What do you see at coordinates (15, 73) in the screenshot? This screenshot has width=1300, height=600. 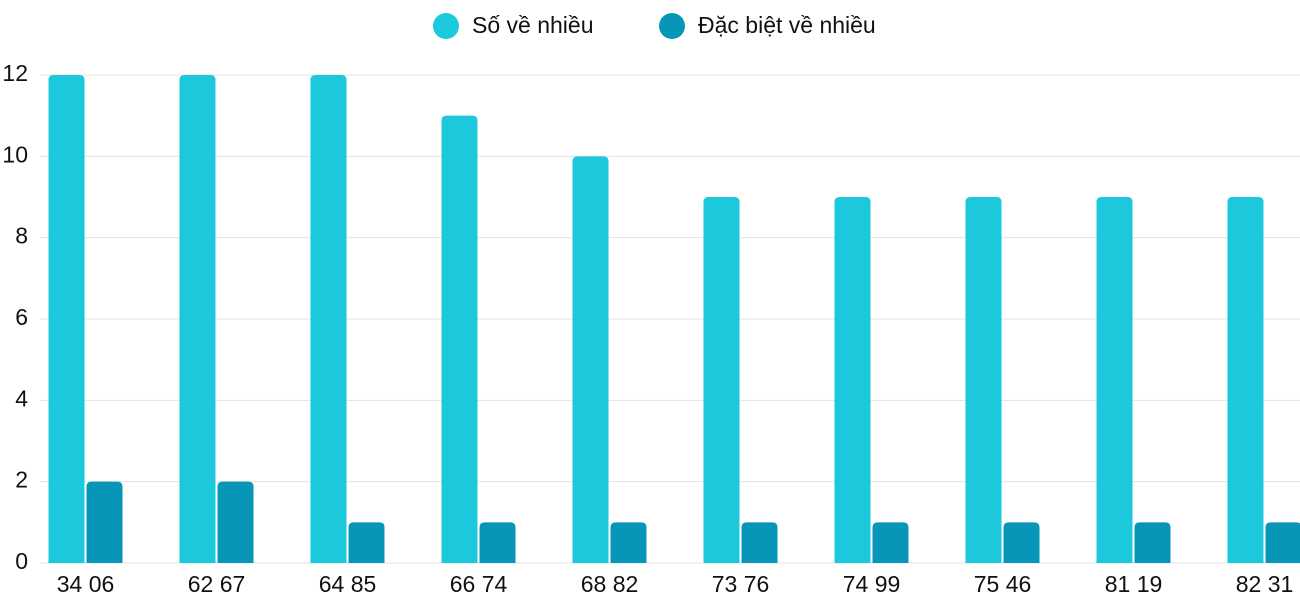 I see `y-tick-label: 12` at bounding box center [15, 73].